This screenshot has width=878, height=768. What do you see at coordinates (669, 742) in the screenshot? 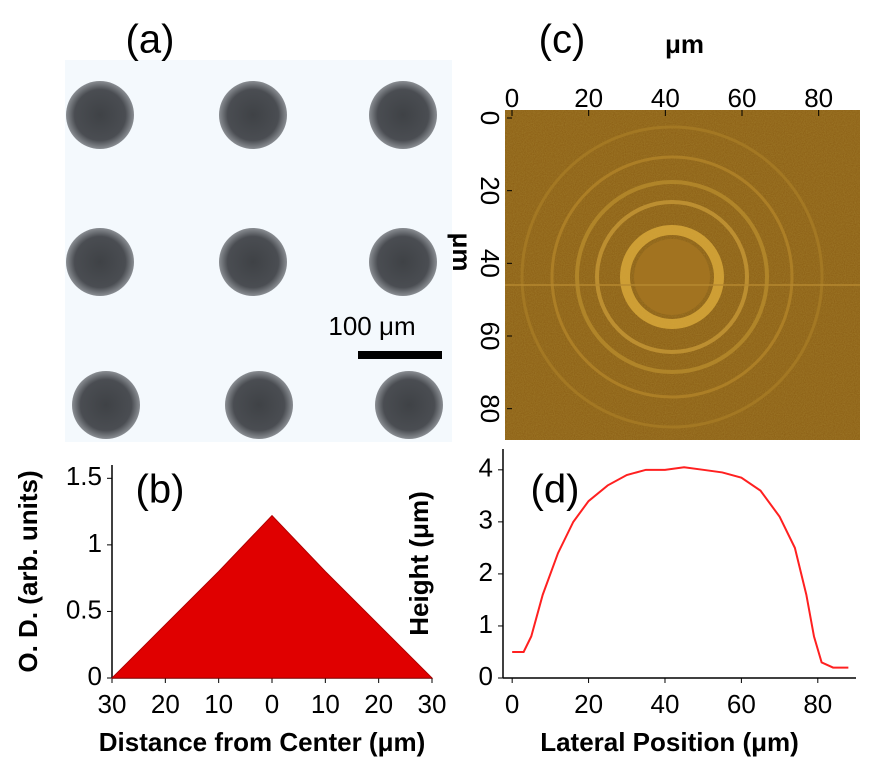
I see `x-axis-title: Lateral Position (μm)` at bounding box center [669, 742].